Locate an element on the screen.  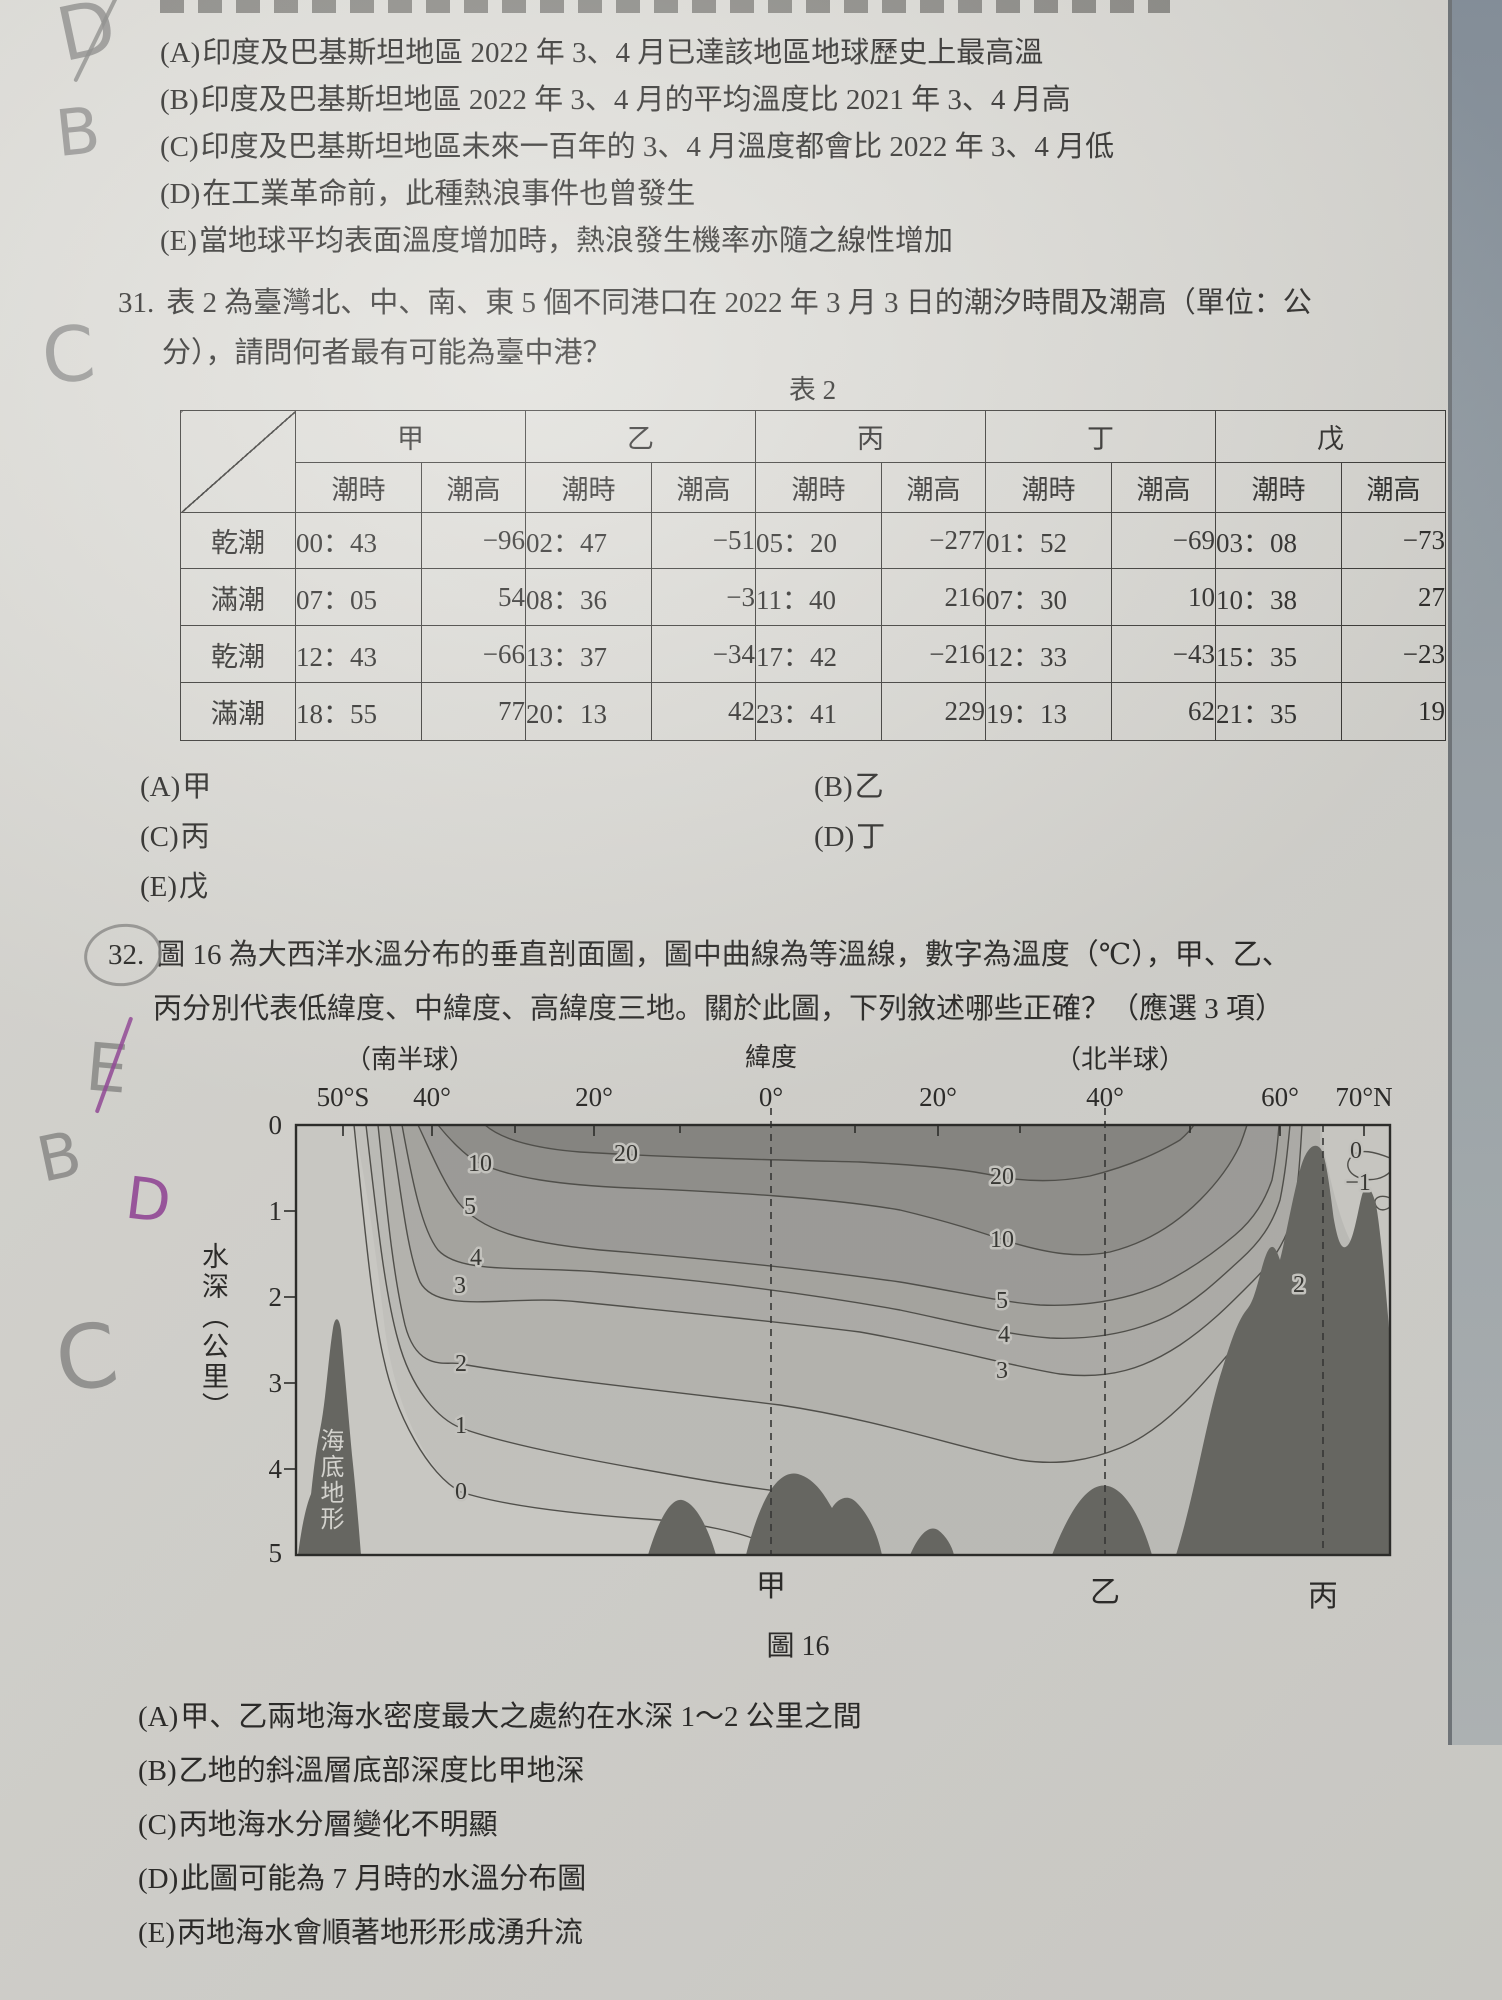
col-group-jia: 甲 is located at coordinates (410, 436).